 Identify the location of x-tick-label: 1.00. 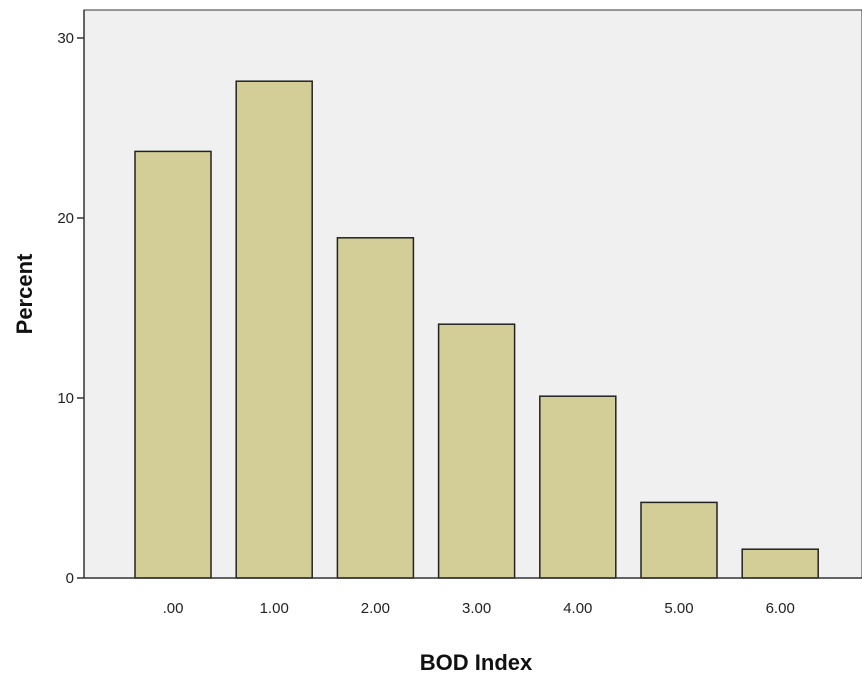
(274, 608).